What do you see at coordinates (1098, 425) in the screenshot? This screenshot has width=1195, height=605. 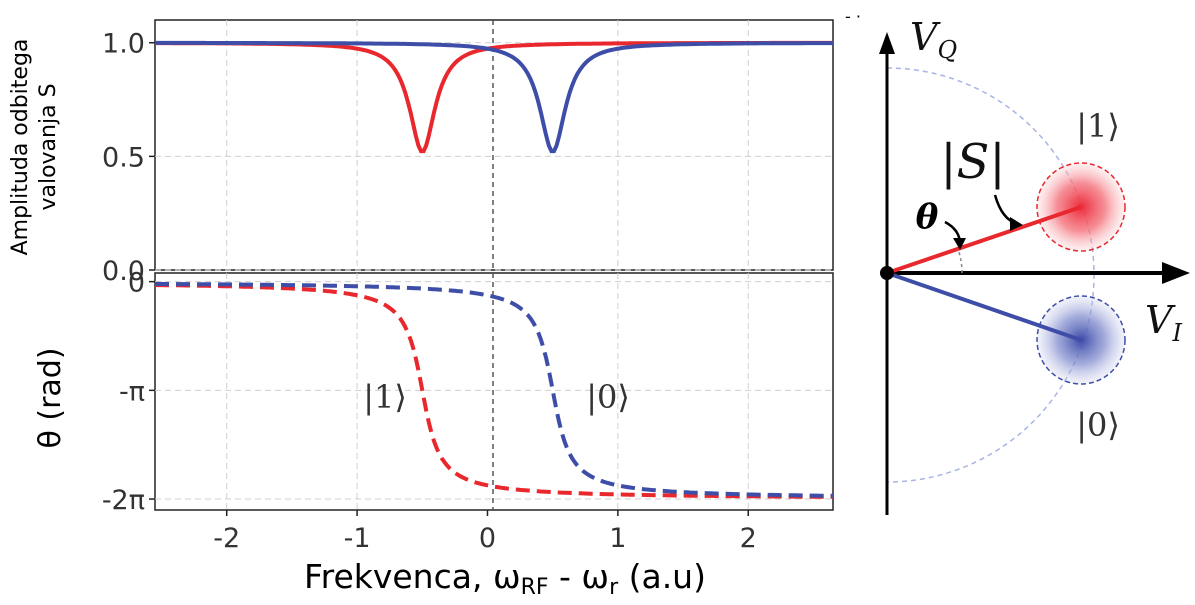 I see `state0-label: |0⟩` at bounding box center [1098, 425].